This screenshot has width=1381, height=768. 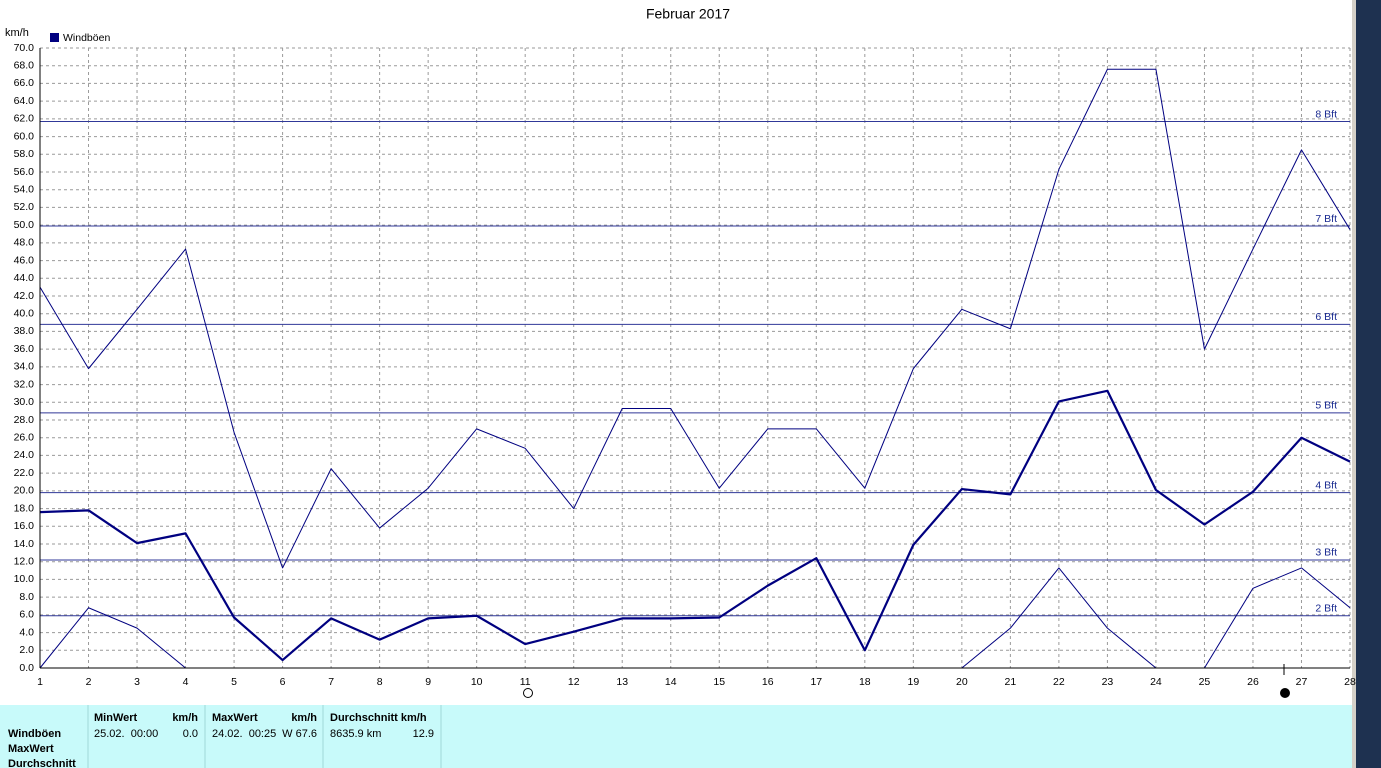 What do you see at coordinates (1326, 406) in the screenshot?
I see `beaufort-label: 5 Bft` at bounding box center [1326, 406].